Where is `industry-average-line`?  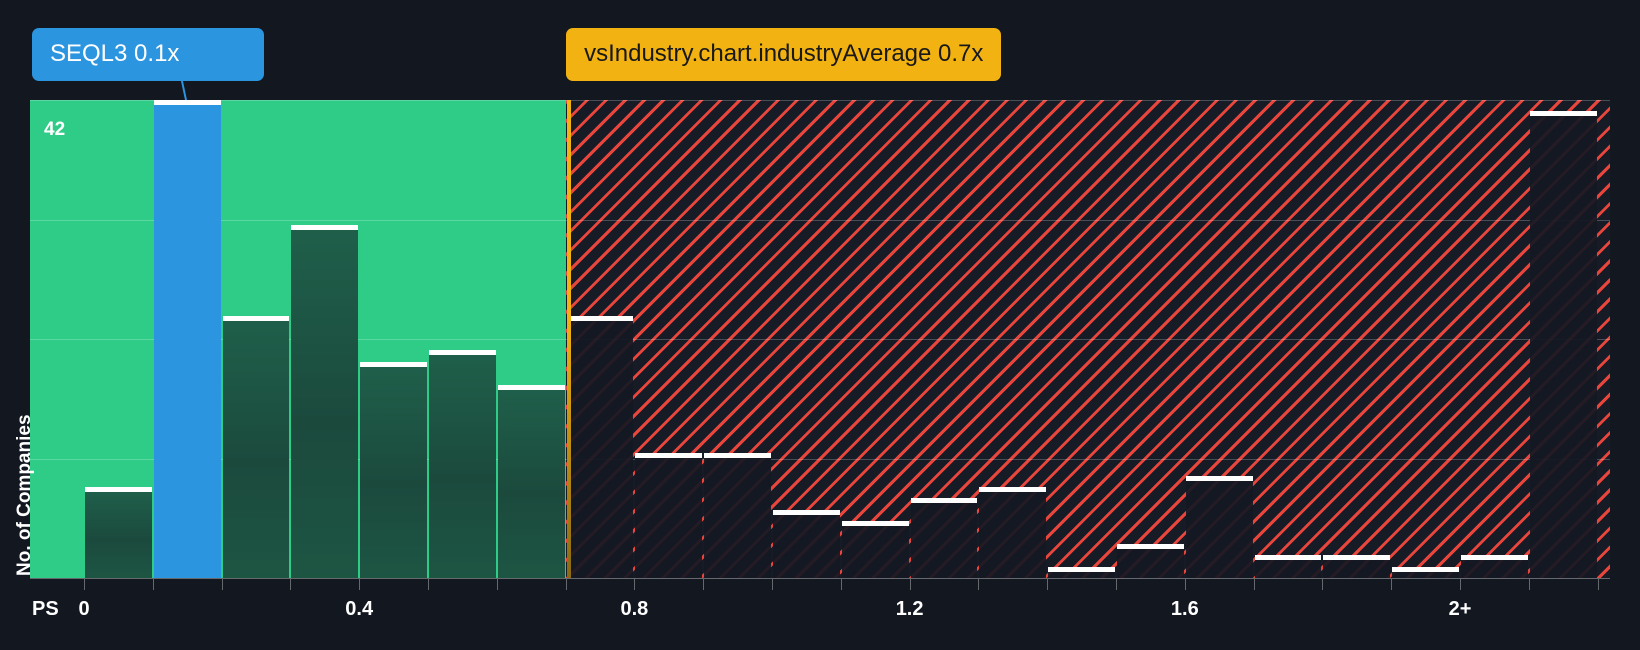
industry-average-line is located at coordinates (569, 339).